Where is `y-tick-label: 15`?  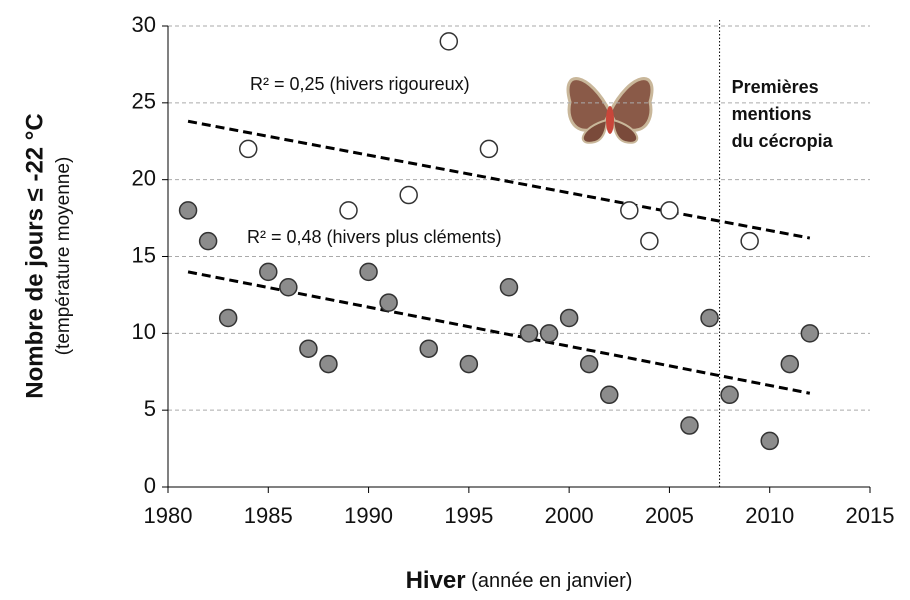 y-tick-label: 15 is located at coordinates (144, 254).